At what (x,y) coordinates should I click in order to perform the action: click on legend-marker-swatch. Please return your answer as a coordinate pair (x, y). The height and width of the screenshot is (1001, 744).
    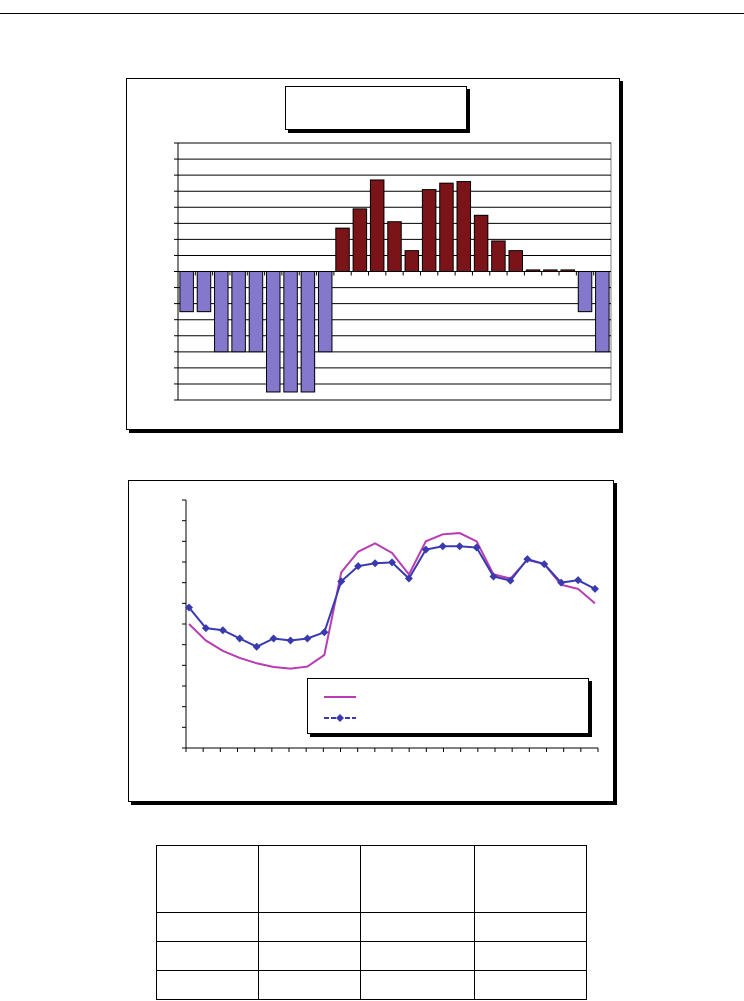
    Looking at the image, I should click on (340, 718).